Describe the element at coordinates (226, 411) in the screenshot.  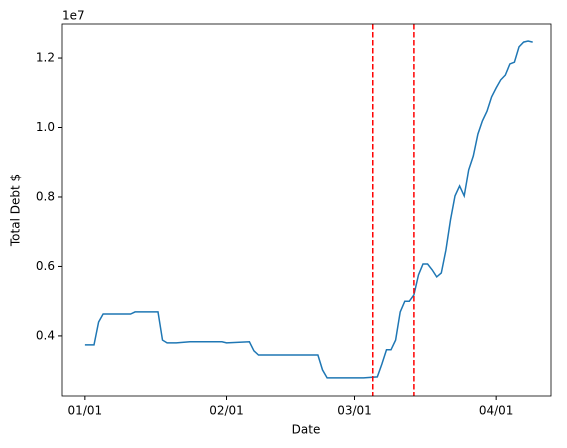
I see `x-tick-label: 02/01` at that location.